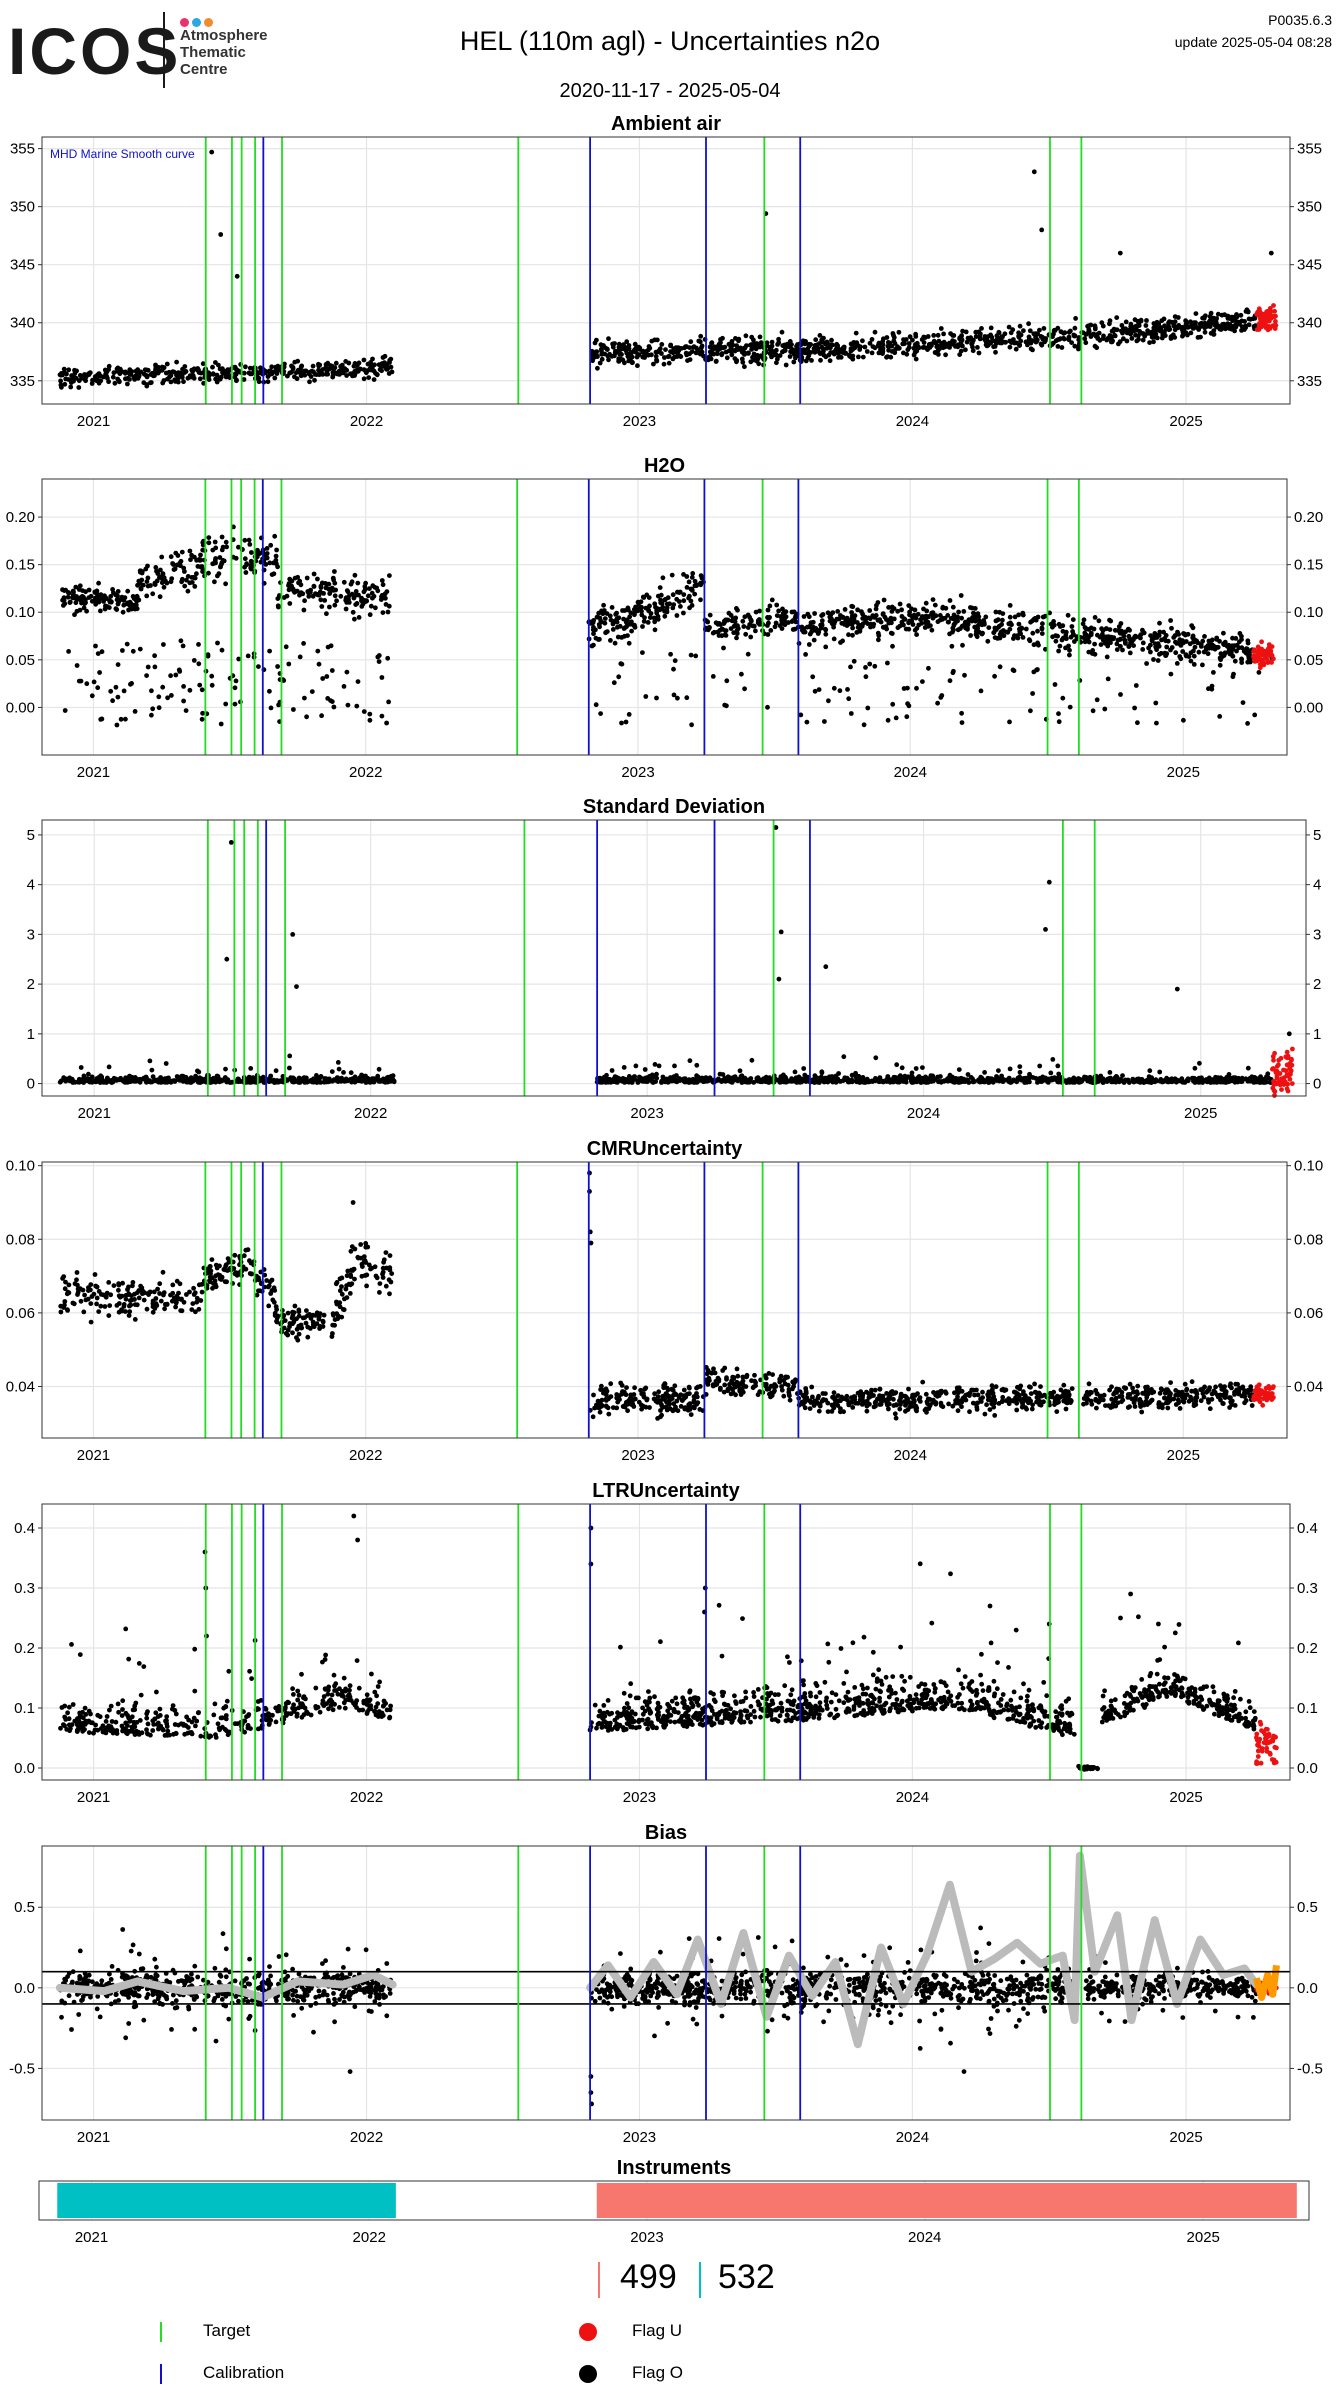 This screenshot has width=1340, height=2400. I want to click on y-tick-label-left: 0.10, so click(20, 612).